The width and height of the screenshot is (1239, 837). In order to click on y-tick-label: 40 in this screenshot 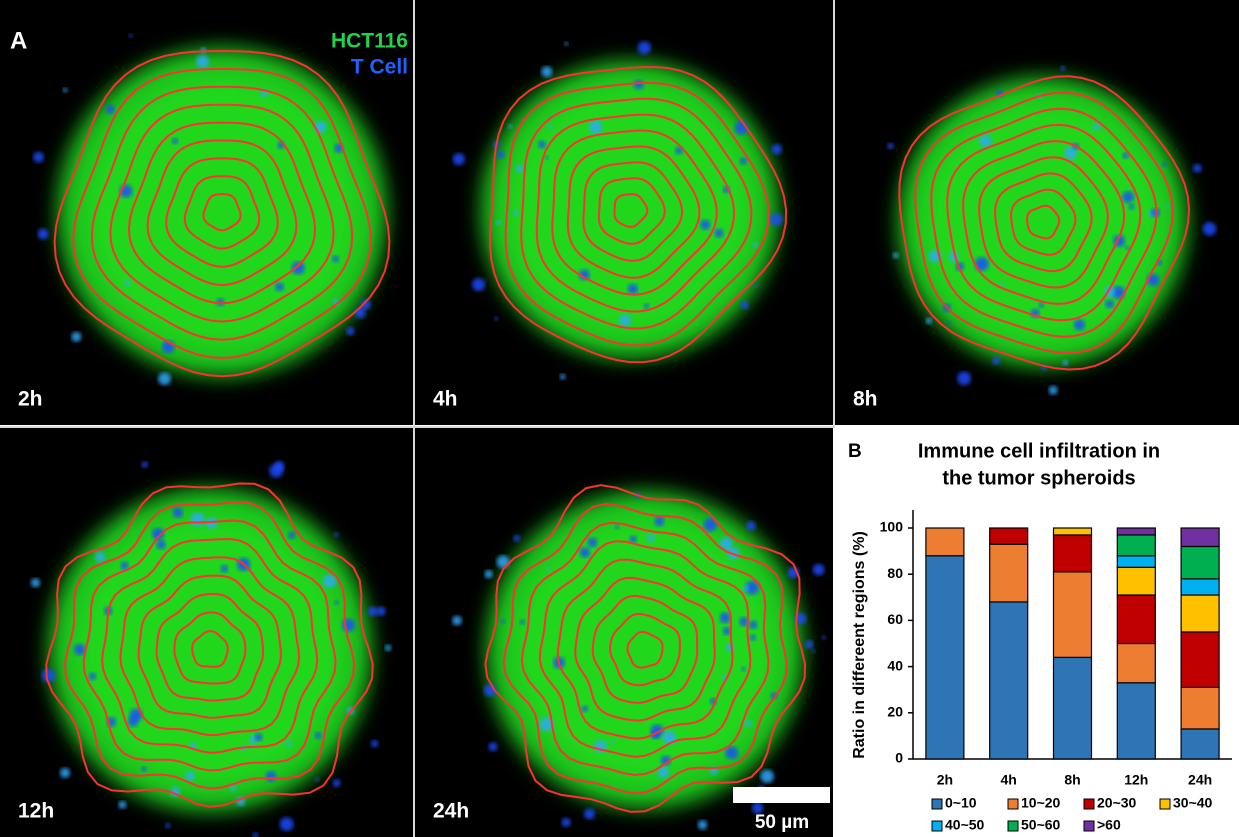, I will do `click(895, 665)`.